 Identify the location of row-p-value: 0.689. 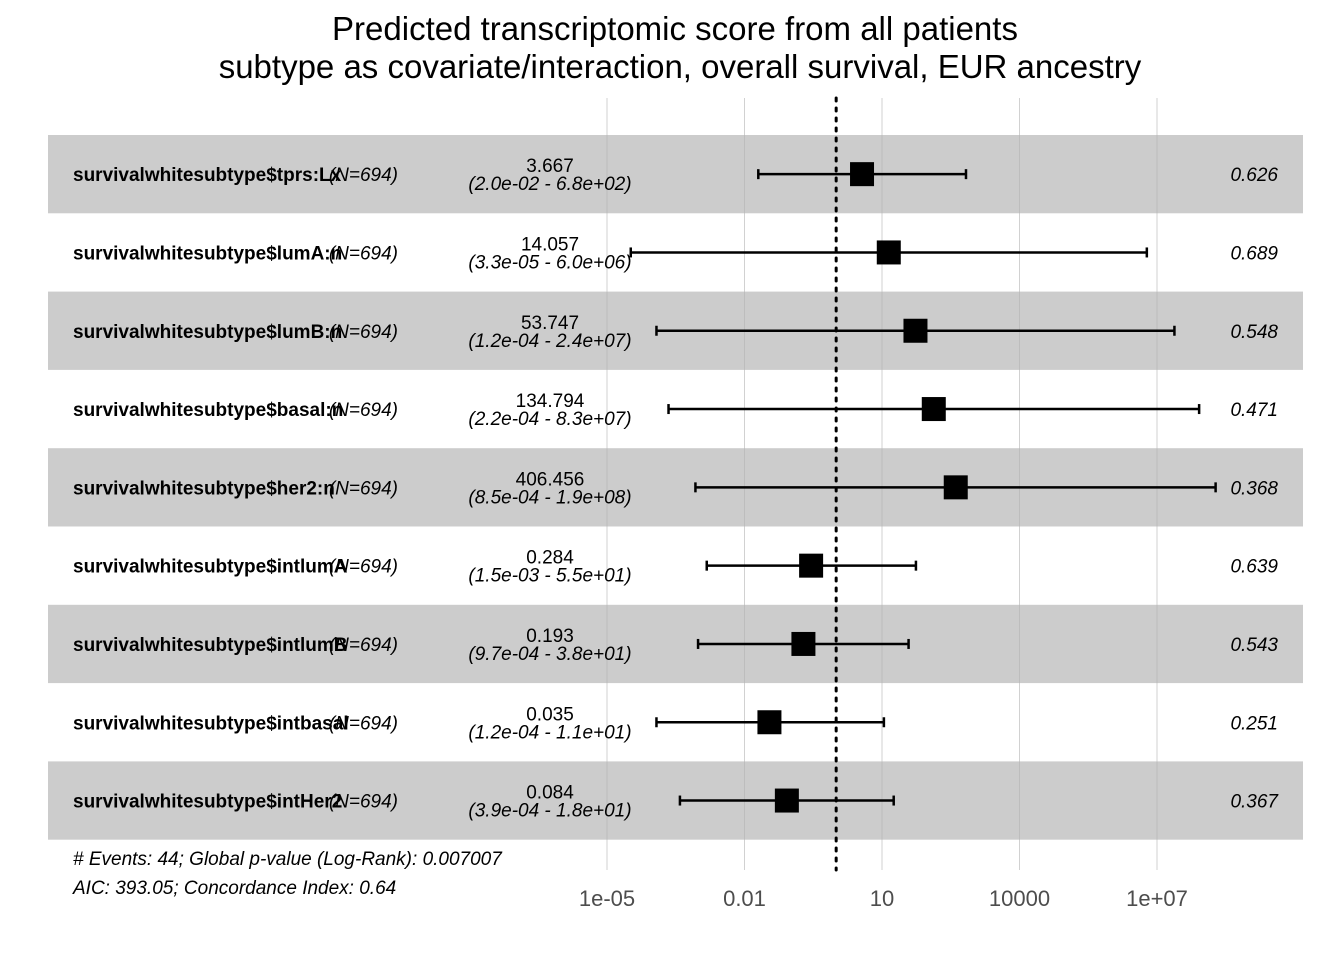
(1254, 253).